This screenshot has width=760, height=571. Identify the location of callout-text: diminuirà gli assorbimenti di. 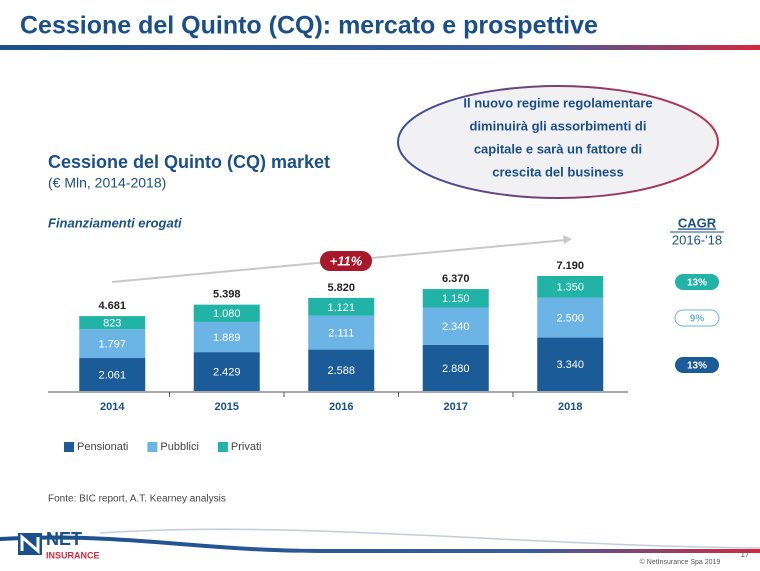
(558, 125).